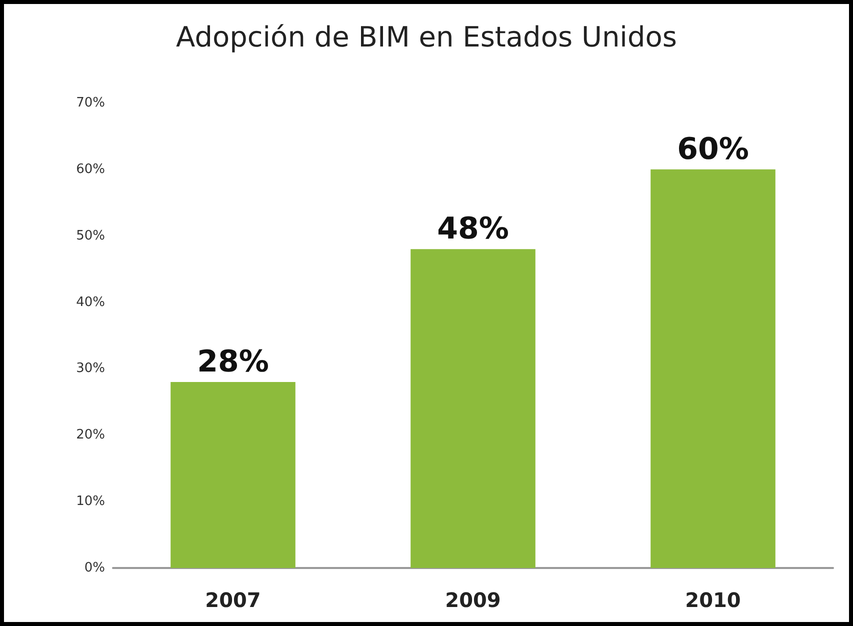  What do you see at coordinates (233, 362) in the screenshot?
I see `data-label: 28%` at bounding box center [233, 362].